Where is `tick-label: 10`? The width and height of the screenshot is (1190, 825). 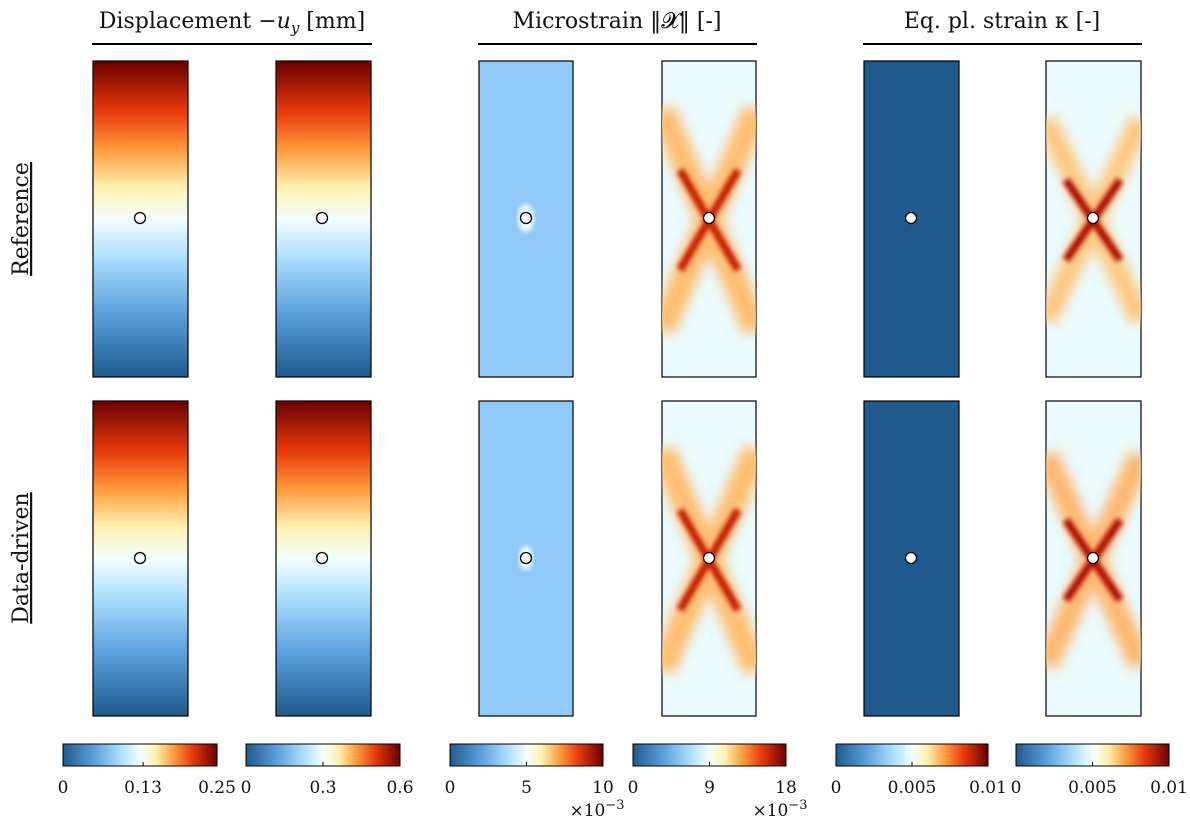 tick-label: 10 is located at coordinates (603, 788).